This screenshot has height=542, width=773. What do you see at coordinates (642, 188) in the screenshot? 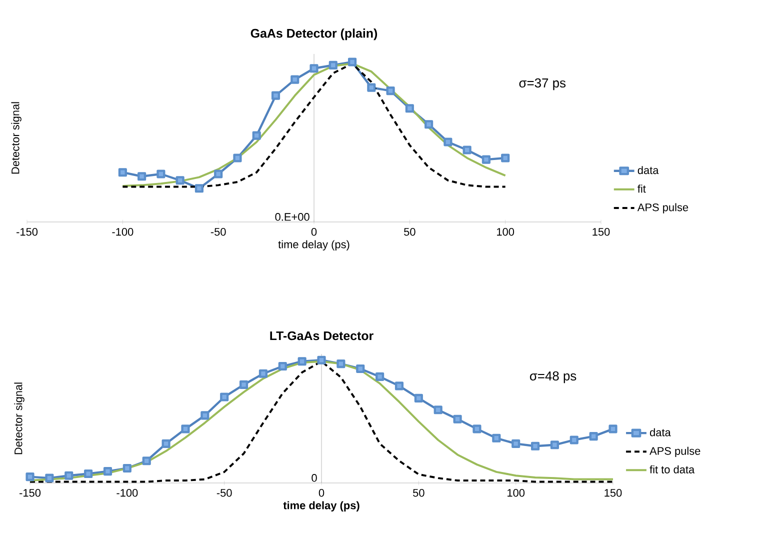
I see `legend-label: fit` at bounding box center [642, 188].